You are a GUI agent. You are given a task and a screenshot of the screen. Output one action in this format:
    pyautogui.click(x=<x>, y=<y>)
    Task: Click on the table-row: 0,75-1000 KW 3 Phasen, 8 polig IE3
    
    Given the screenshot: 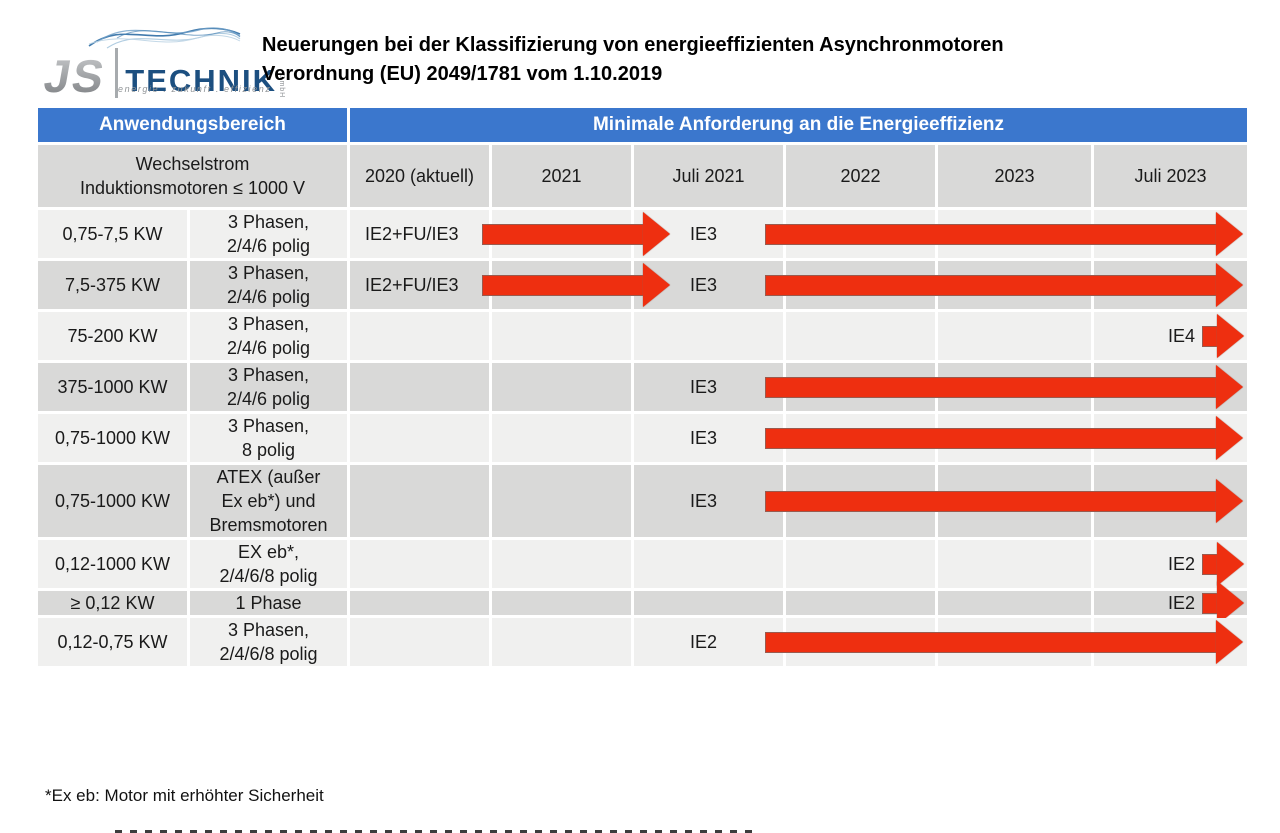 What is the action you would take?
    pyautogui.click(x=642, y=438)
    